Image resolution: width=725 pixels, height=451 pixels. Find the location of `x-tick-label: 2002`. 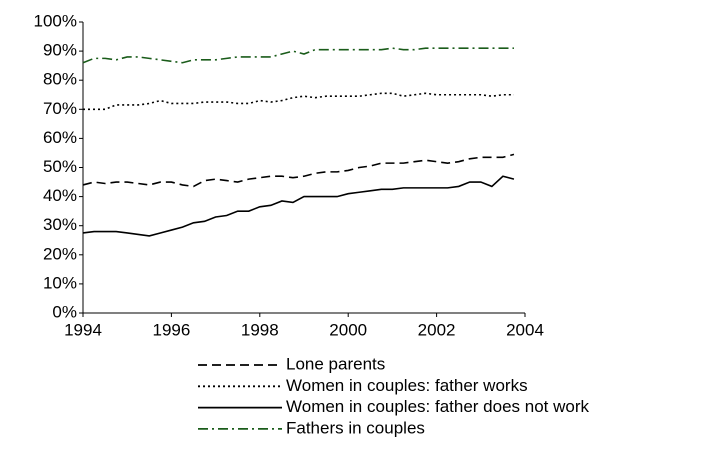

x-tick-label: 2002 is located at coordinates (437, 329).